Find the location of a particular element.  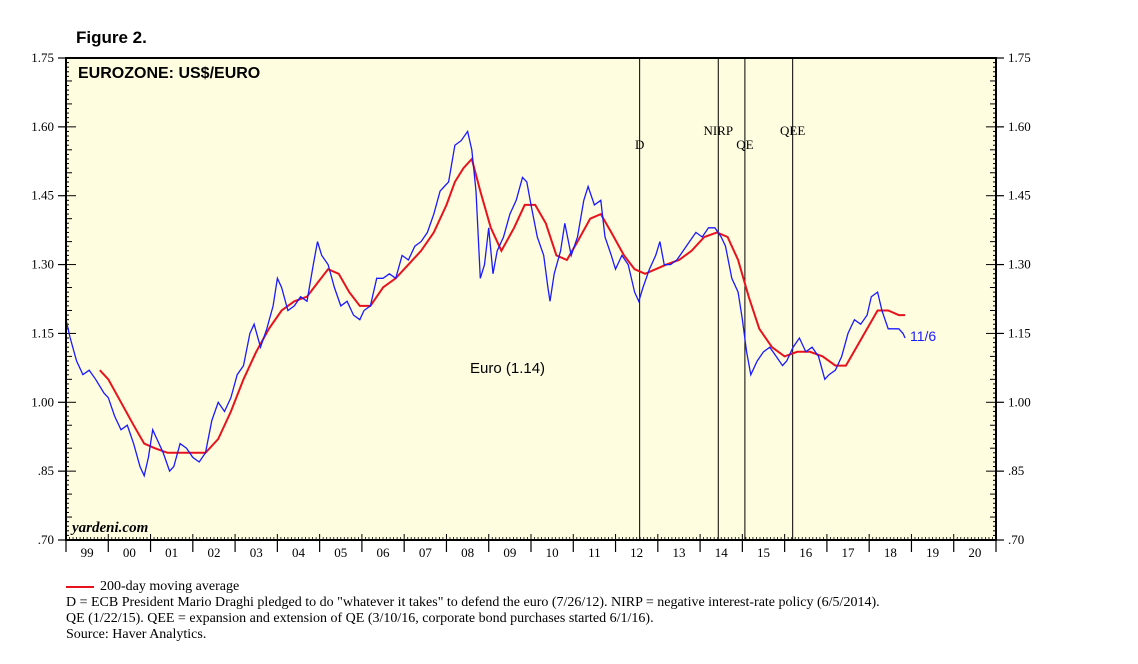

y-tick-label-right: 1.30 is located at coordinates (1019, 264).